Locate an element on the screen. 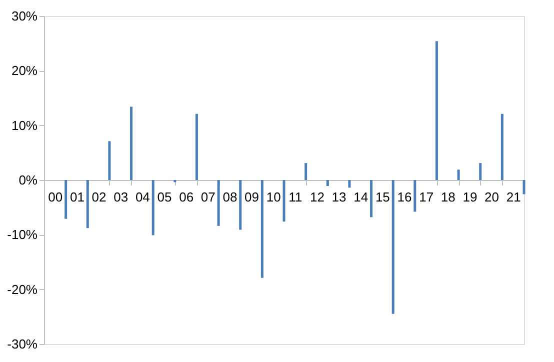 This screenshot has width=554, height=362. y-tick-label: 0% is located at coordinates (28, 180).